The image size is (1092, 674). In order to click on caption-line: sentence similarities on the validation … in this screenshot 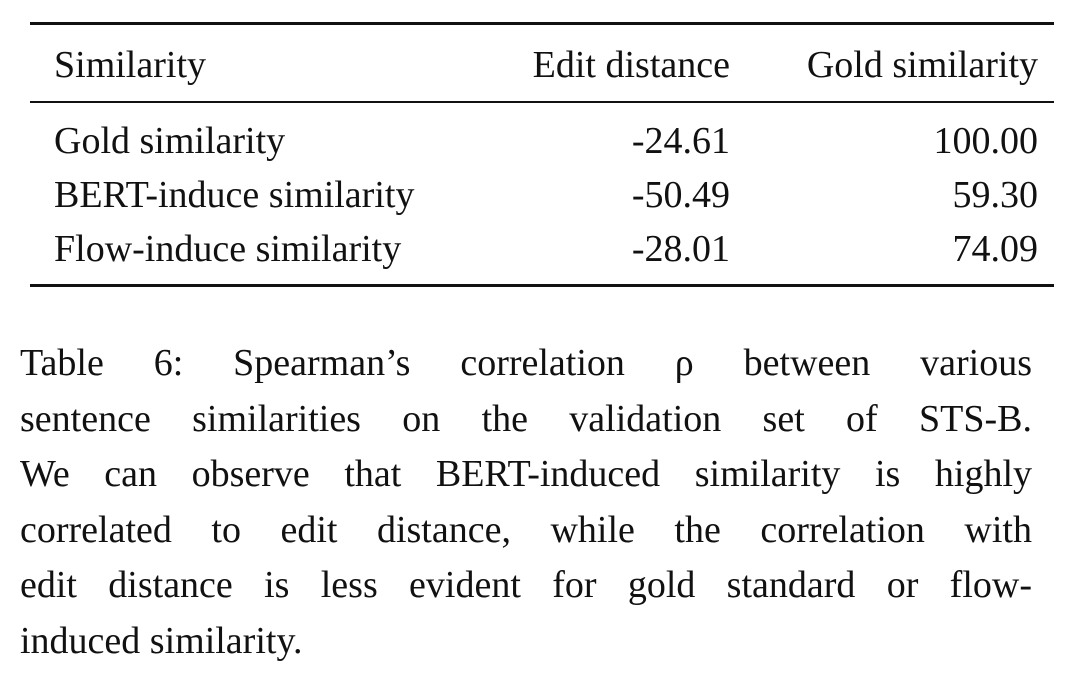, I will do `click(526, 418)`.